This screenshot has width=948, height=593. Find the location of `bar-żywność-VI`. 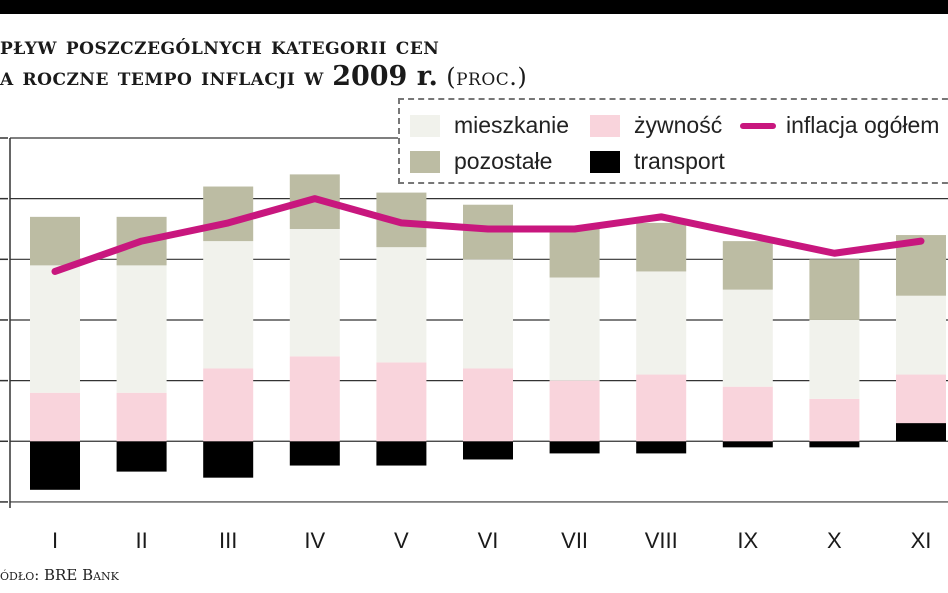

bar-żywność-VI is located at coordinates (488, 405).